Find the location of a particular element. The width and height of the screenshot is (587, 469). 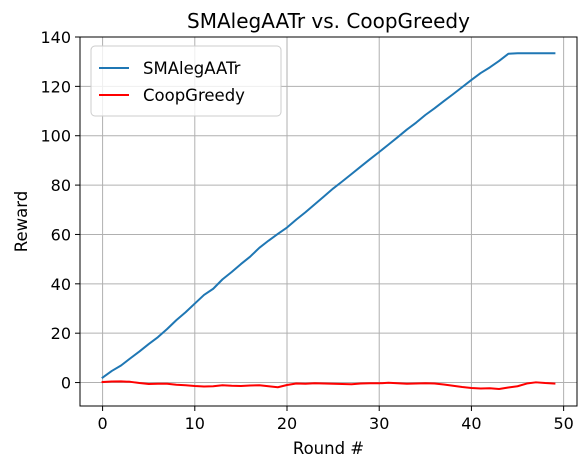

x-tick-label: 30 is located at coordinates (379, 423).